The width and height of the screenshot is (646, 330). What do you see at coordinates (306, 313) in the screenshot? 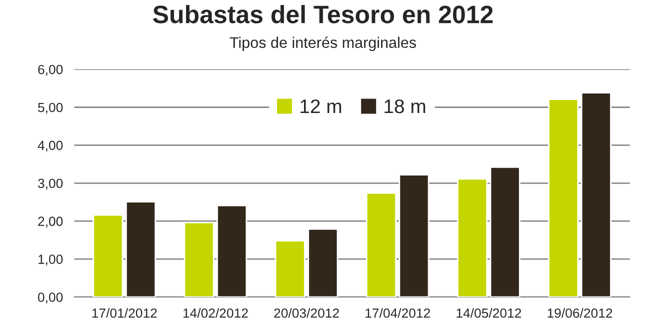
I see `x-tick-label: 20/03/2012` at bounding box center [306, 313].